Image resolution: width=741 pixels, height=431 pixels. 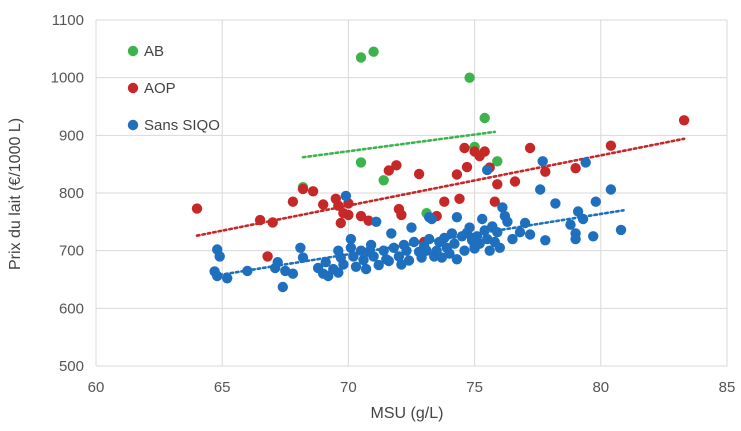 What do you see at coordinates (96, 387) in the screenshot?
I see `x-tick-label: 60` at bounding box center [96, 387].